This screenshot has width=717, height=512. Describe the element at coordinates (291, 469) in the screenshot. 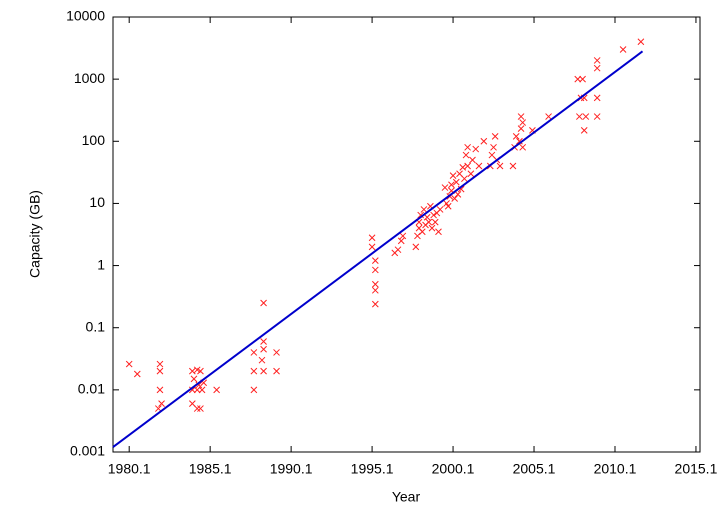

I see `x-tick-label: 1990.1` at that location.